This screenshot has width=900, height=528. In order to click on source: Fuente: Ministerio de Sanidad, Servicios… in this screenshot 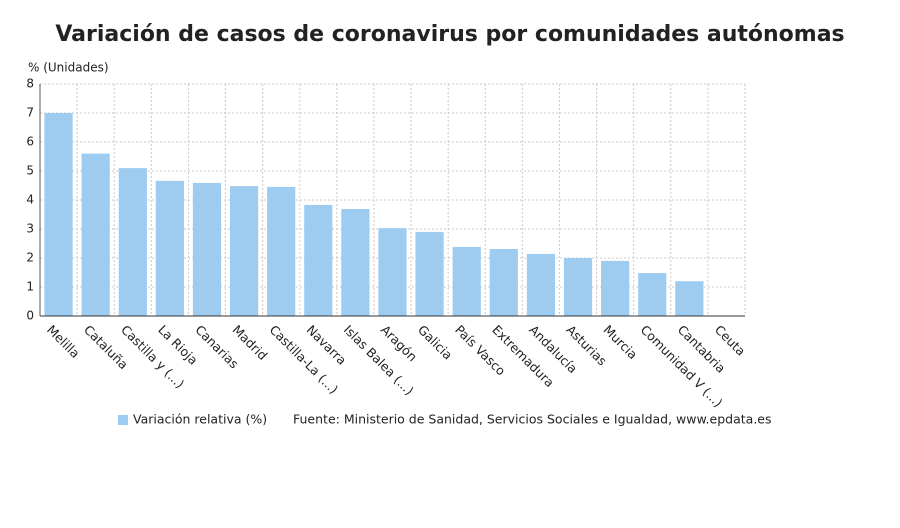, I will do `click(532, 419)`.